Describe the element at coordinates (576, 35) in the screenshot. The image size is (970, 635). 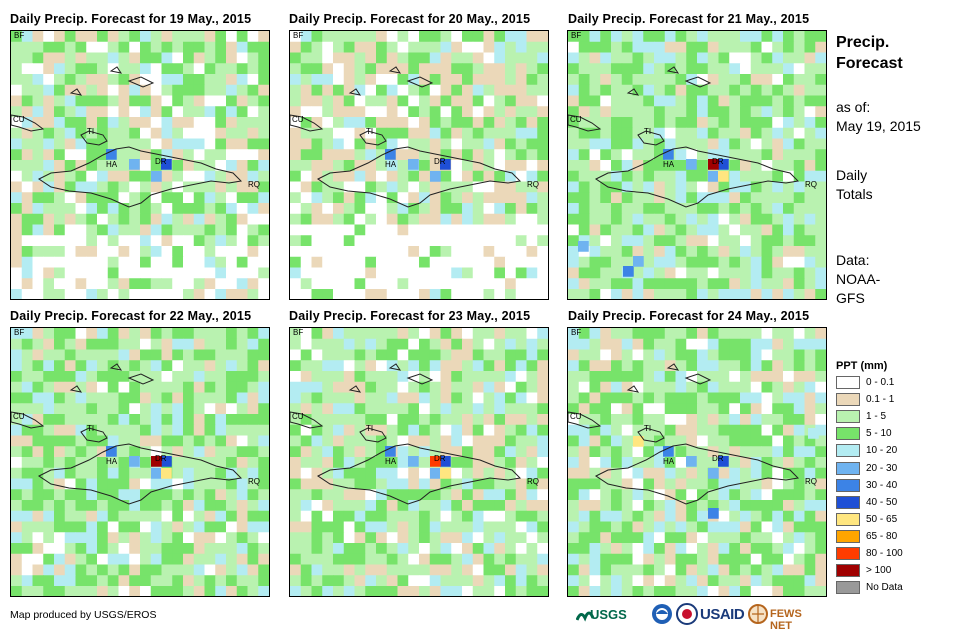
I see `map-label-bf: BF` at that location.